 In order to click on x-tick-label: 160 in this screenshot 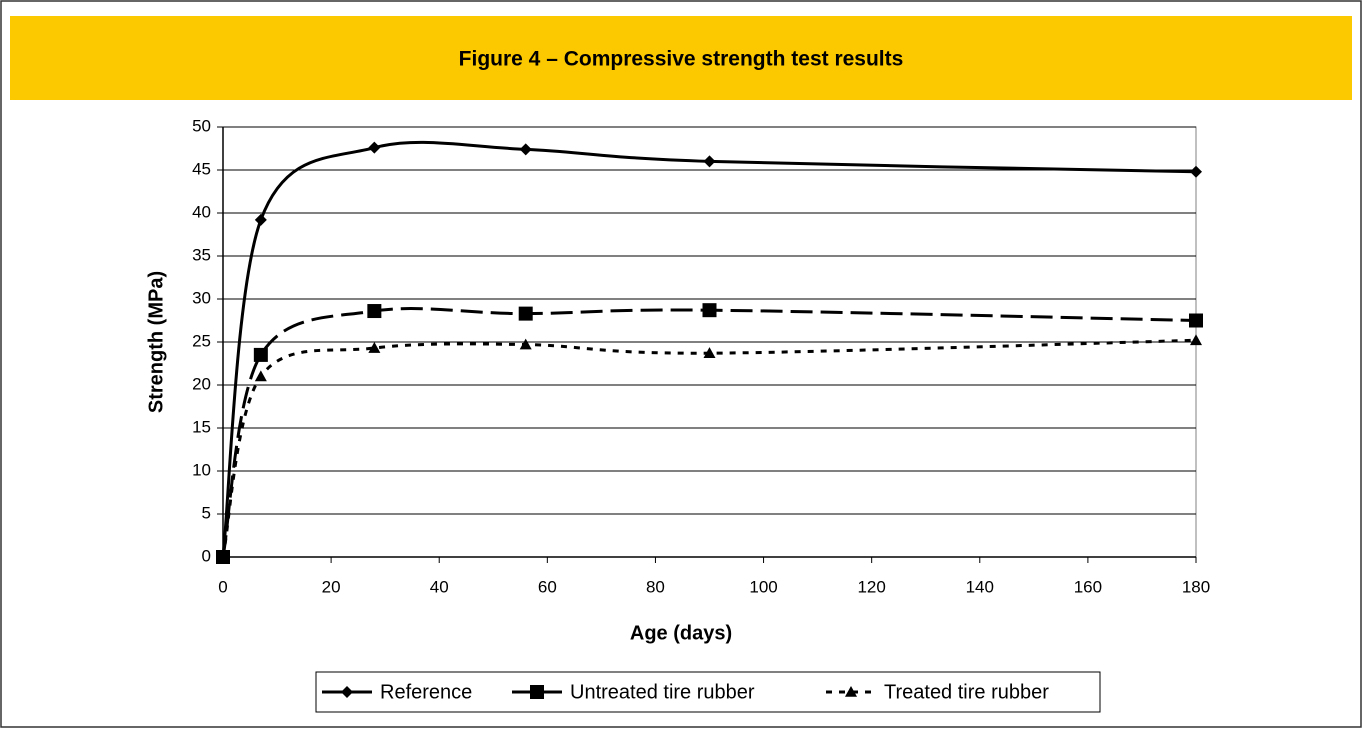, I will do `click(1088, 586)`.